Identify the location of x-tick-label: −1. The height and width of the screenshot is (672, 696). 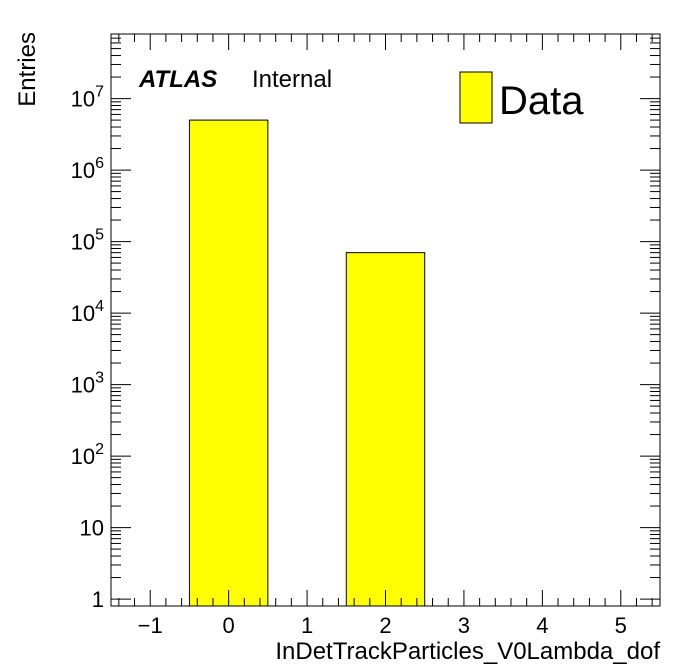
(150, 625).